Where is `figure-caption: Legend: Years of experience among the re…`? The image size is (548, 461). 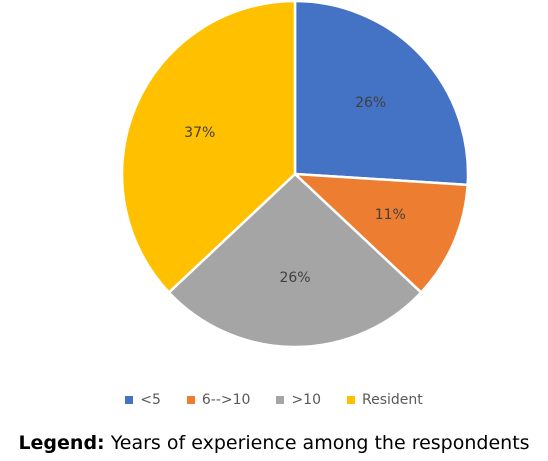 figure-caption: Legend: Years of experience among the re… is located at coordinates (274, 443).